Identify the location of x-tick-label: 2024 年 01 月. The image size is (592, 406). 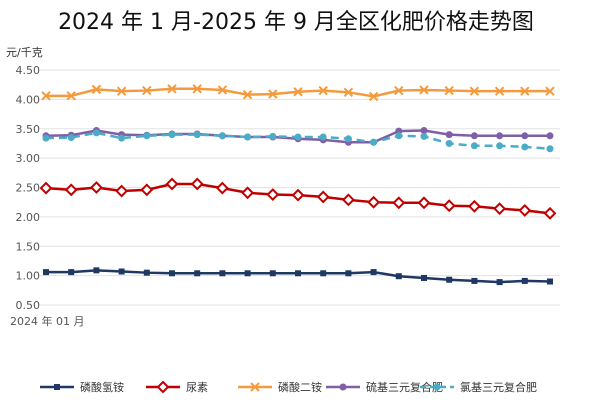
(47, 321).